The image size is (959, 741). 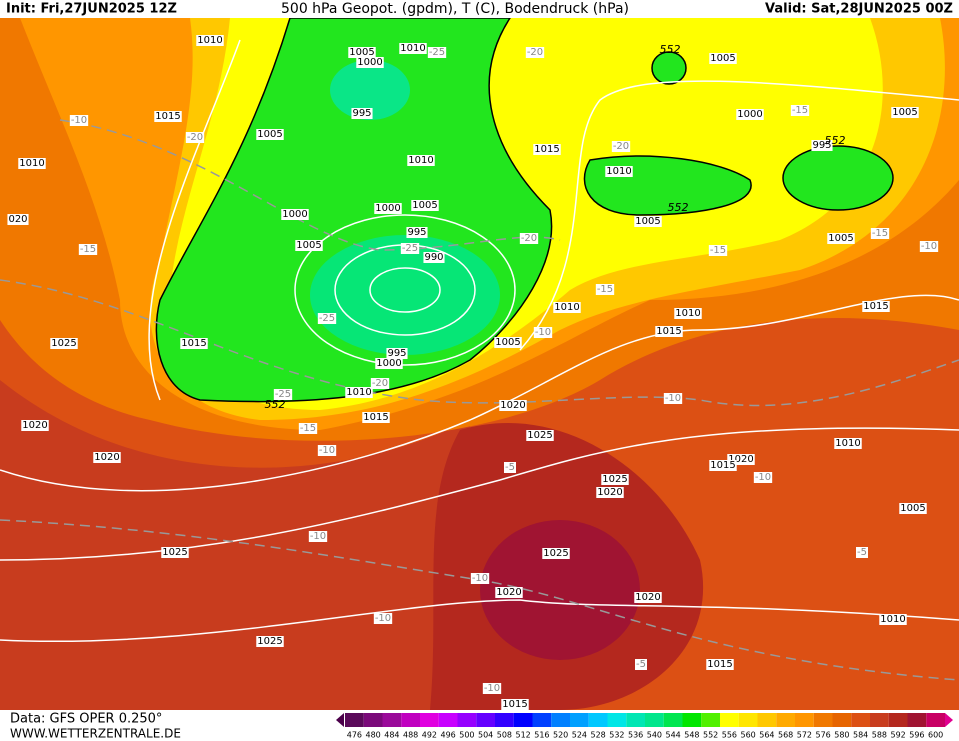 I want to click on scale-arrow-high, so click(x=949, y=720).